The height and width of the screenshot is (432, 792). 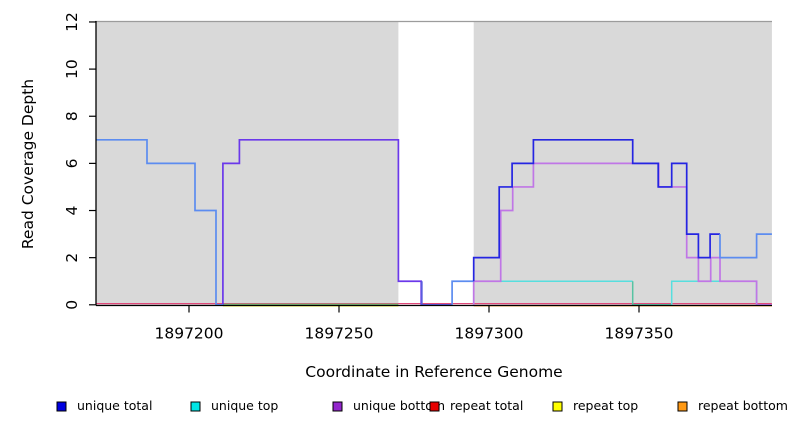 What do you see at coordinates (557, 406) in the screenshot?
I see `legend-swatch-repeat-top` at bounding box center [557, 406].